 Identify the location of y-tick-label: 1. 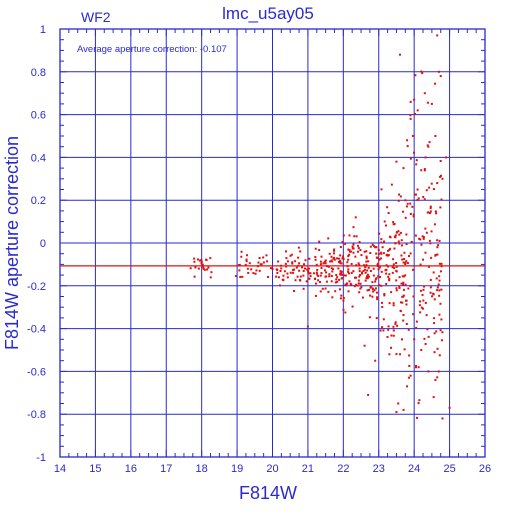
(43, 30).